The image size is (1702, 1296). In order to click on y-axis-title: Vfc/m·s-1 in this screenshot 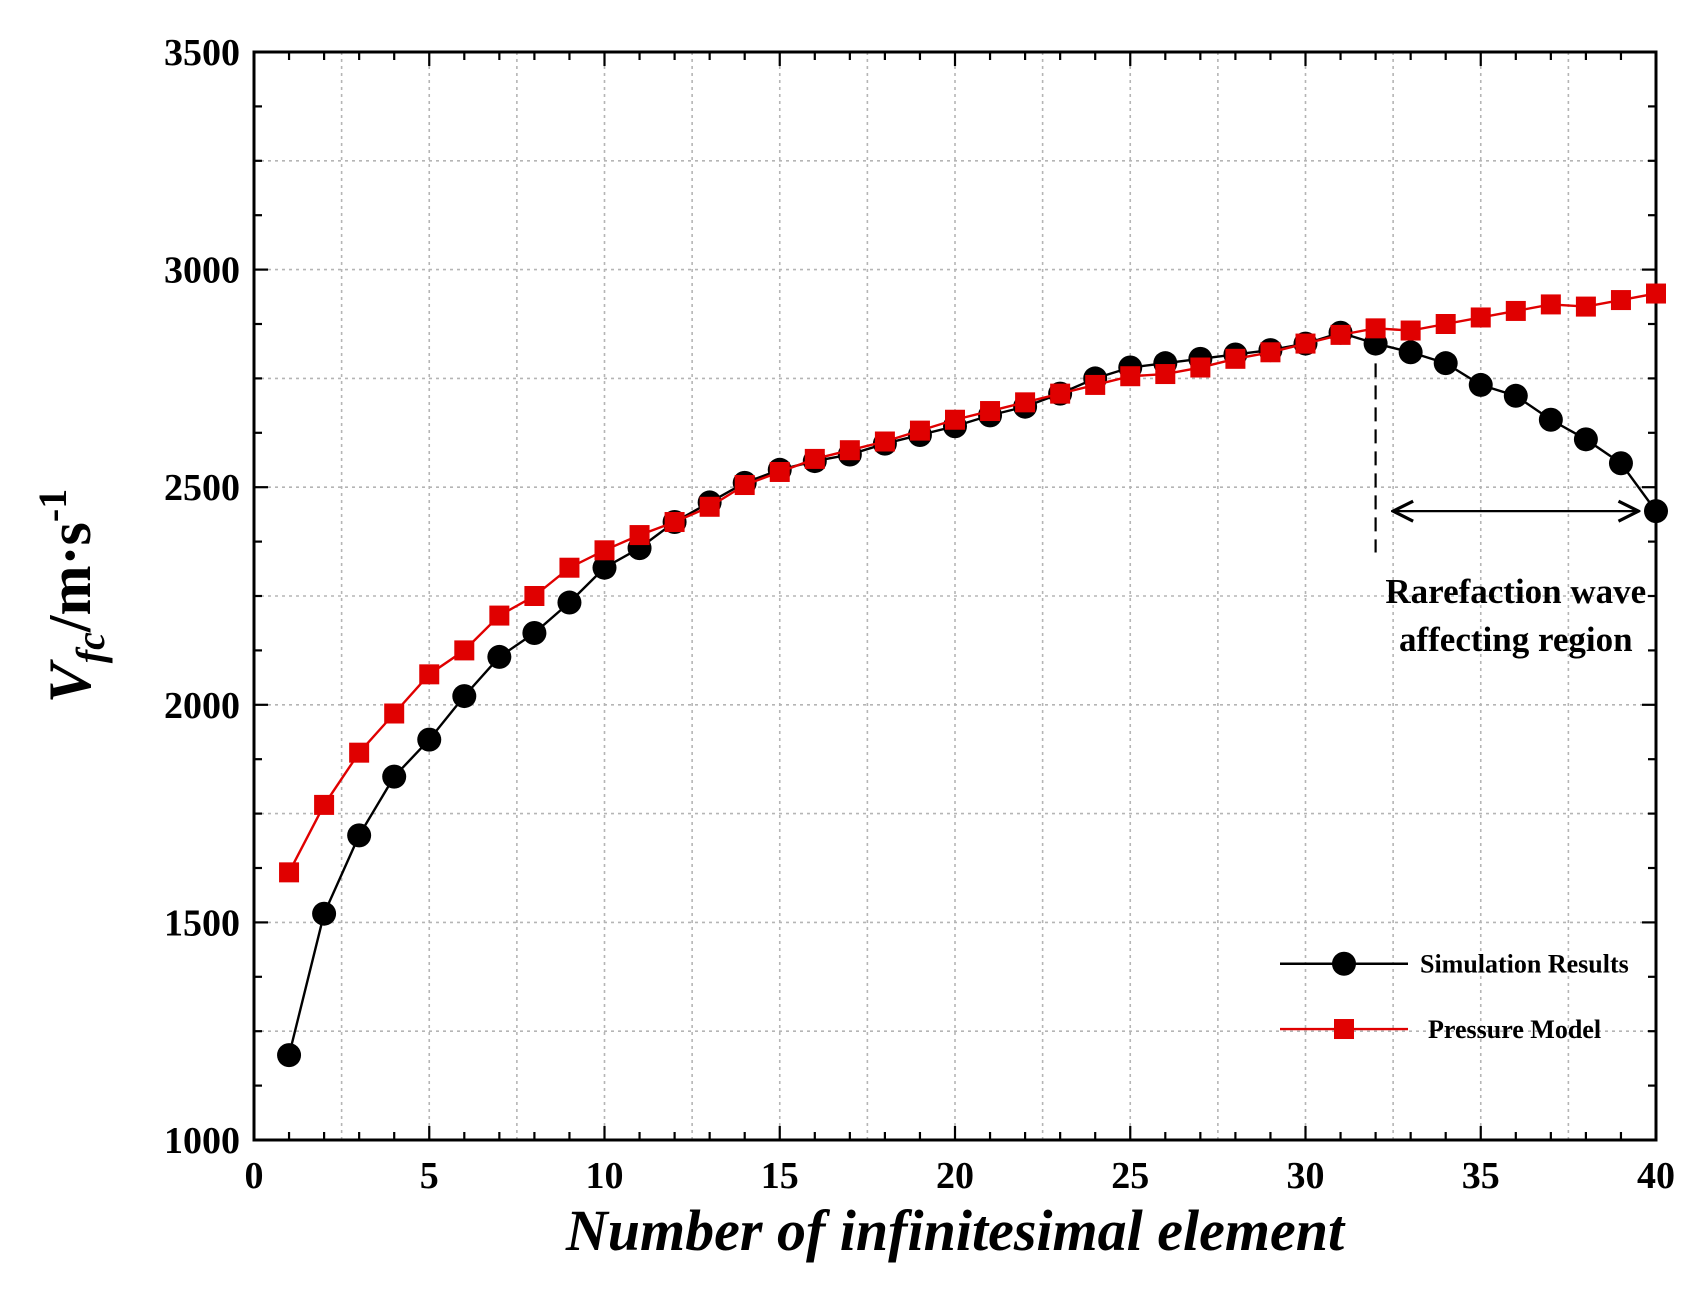, I will do `click(71, 596)`.